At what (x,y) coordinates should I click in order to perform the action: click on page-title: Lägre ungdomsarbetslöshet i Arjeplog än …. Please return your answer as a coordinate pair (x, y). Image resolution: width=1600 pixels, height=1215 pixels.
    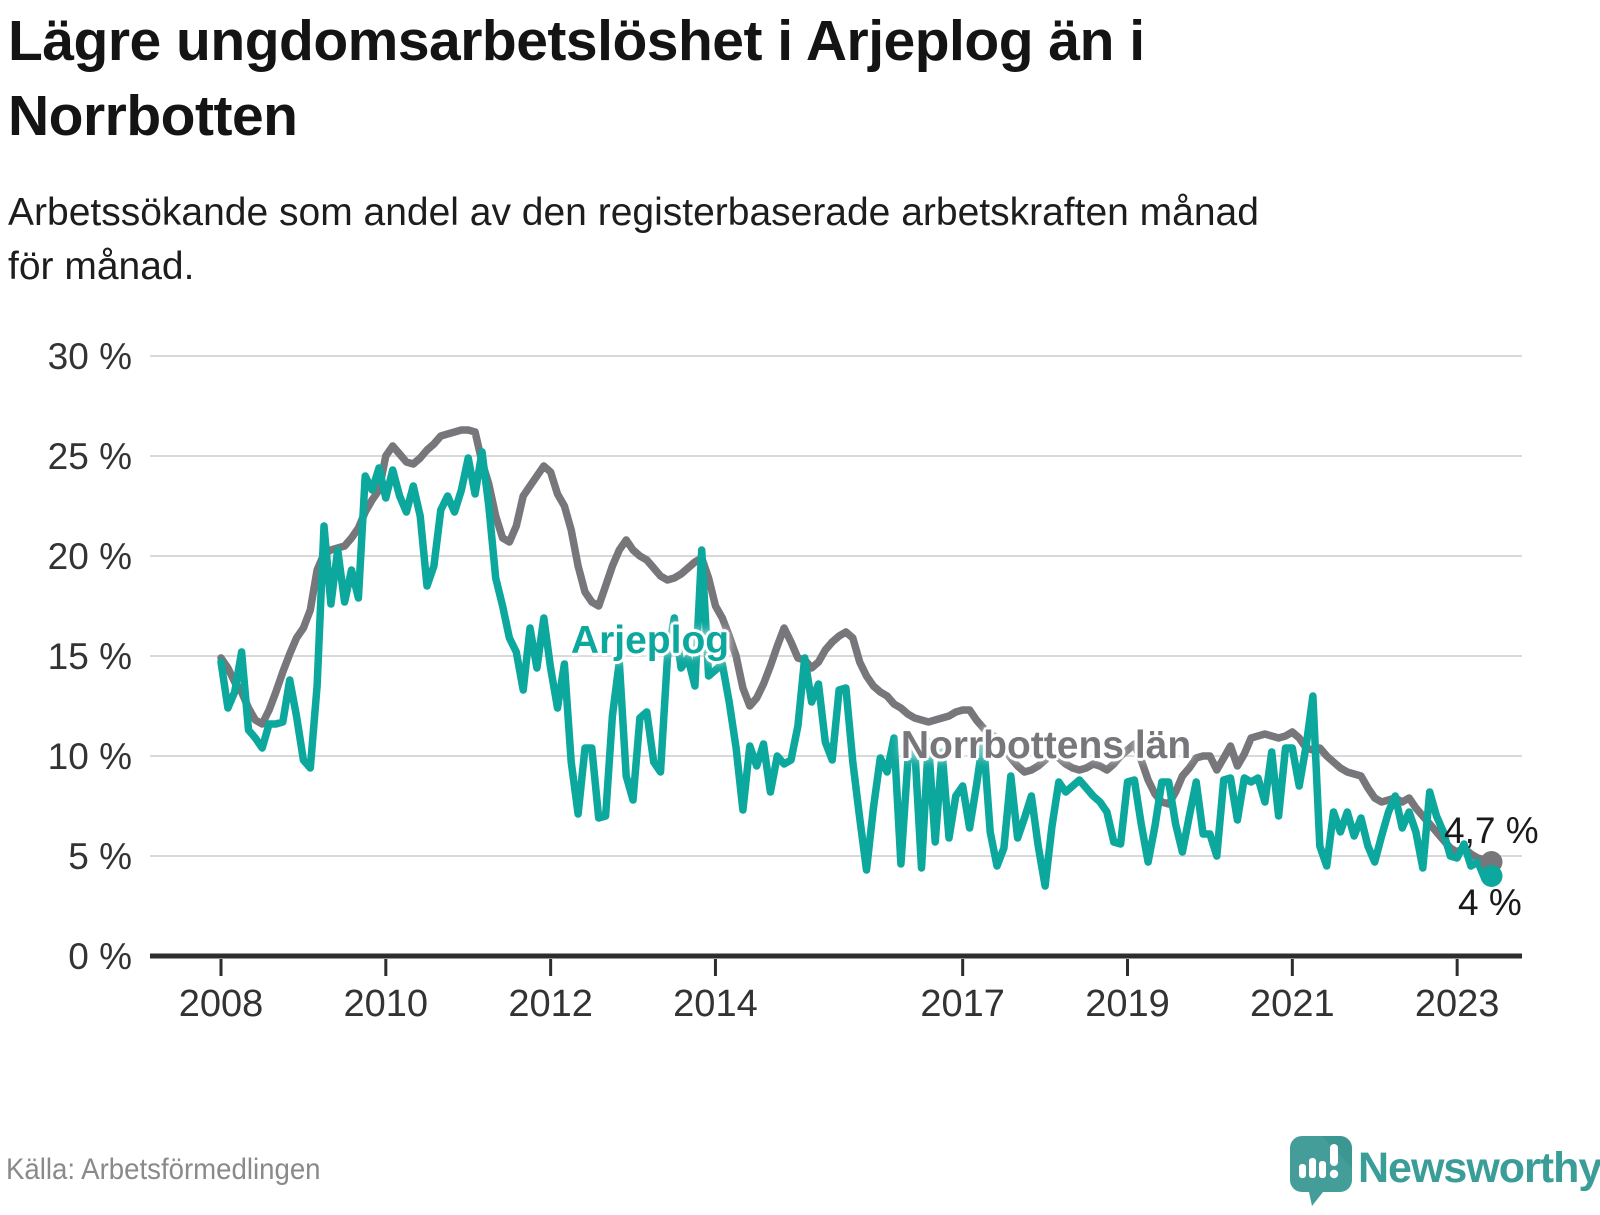
    Looking at the image, I should click on (788, 79).